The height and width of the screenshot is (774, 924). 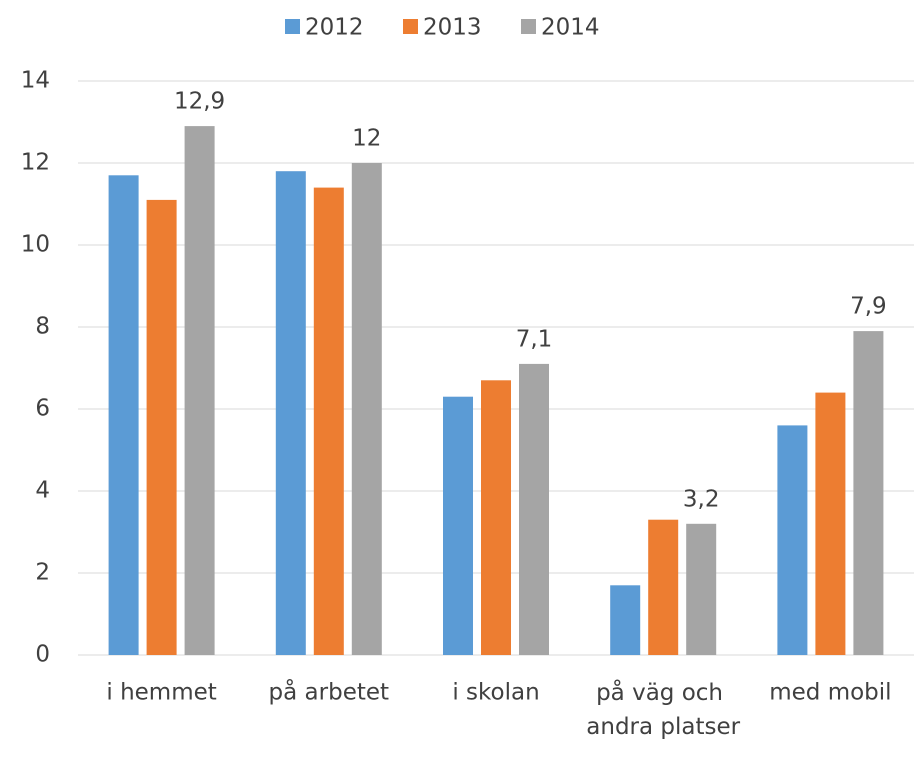 I want to click on x-tick-label: med mobil, so click(x=830, y=693).